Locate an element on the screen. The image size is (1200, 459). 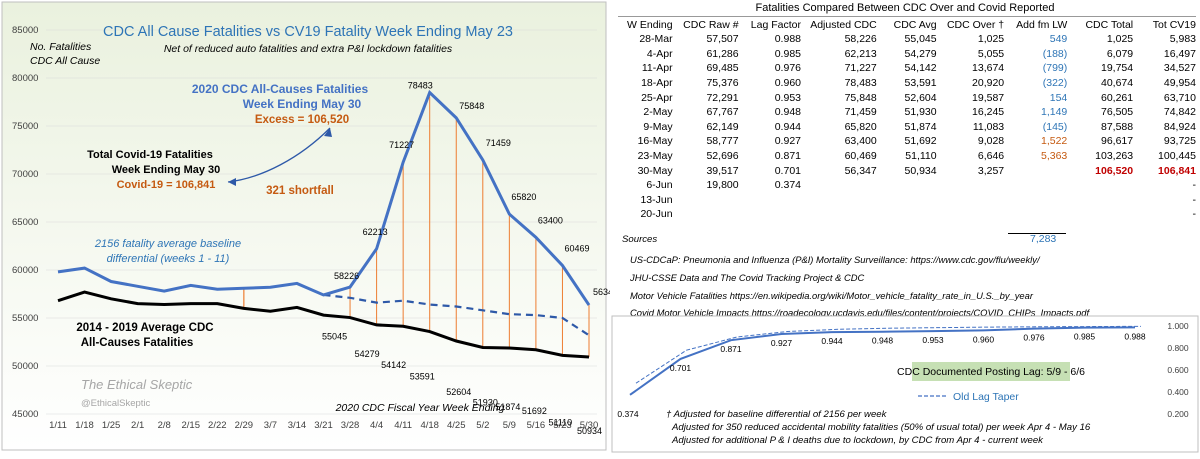
table-cell: 54,142 is located at coordinates (920, 68).